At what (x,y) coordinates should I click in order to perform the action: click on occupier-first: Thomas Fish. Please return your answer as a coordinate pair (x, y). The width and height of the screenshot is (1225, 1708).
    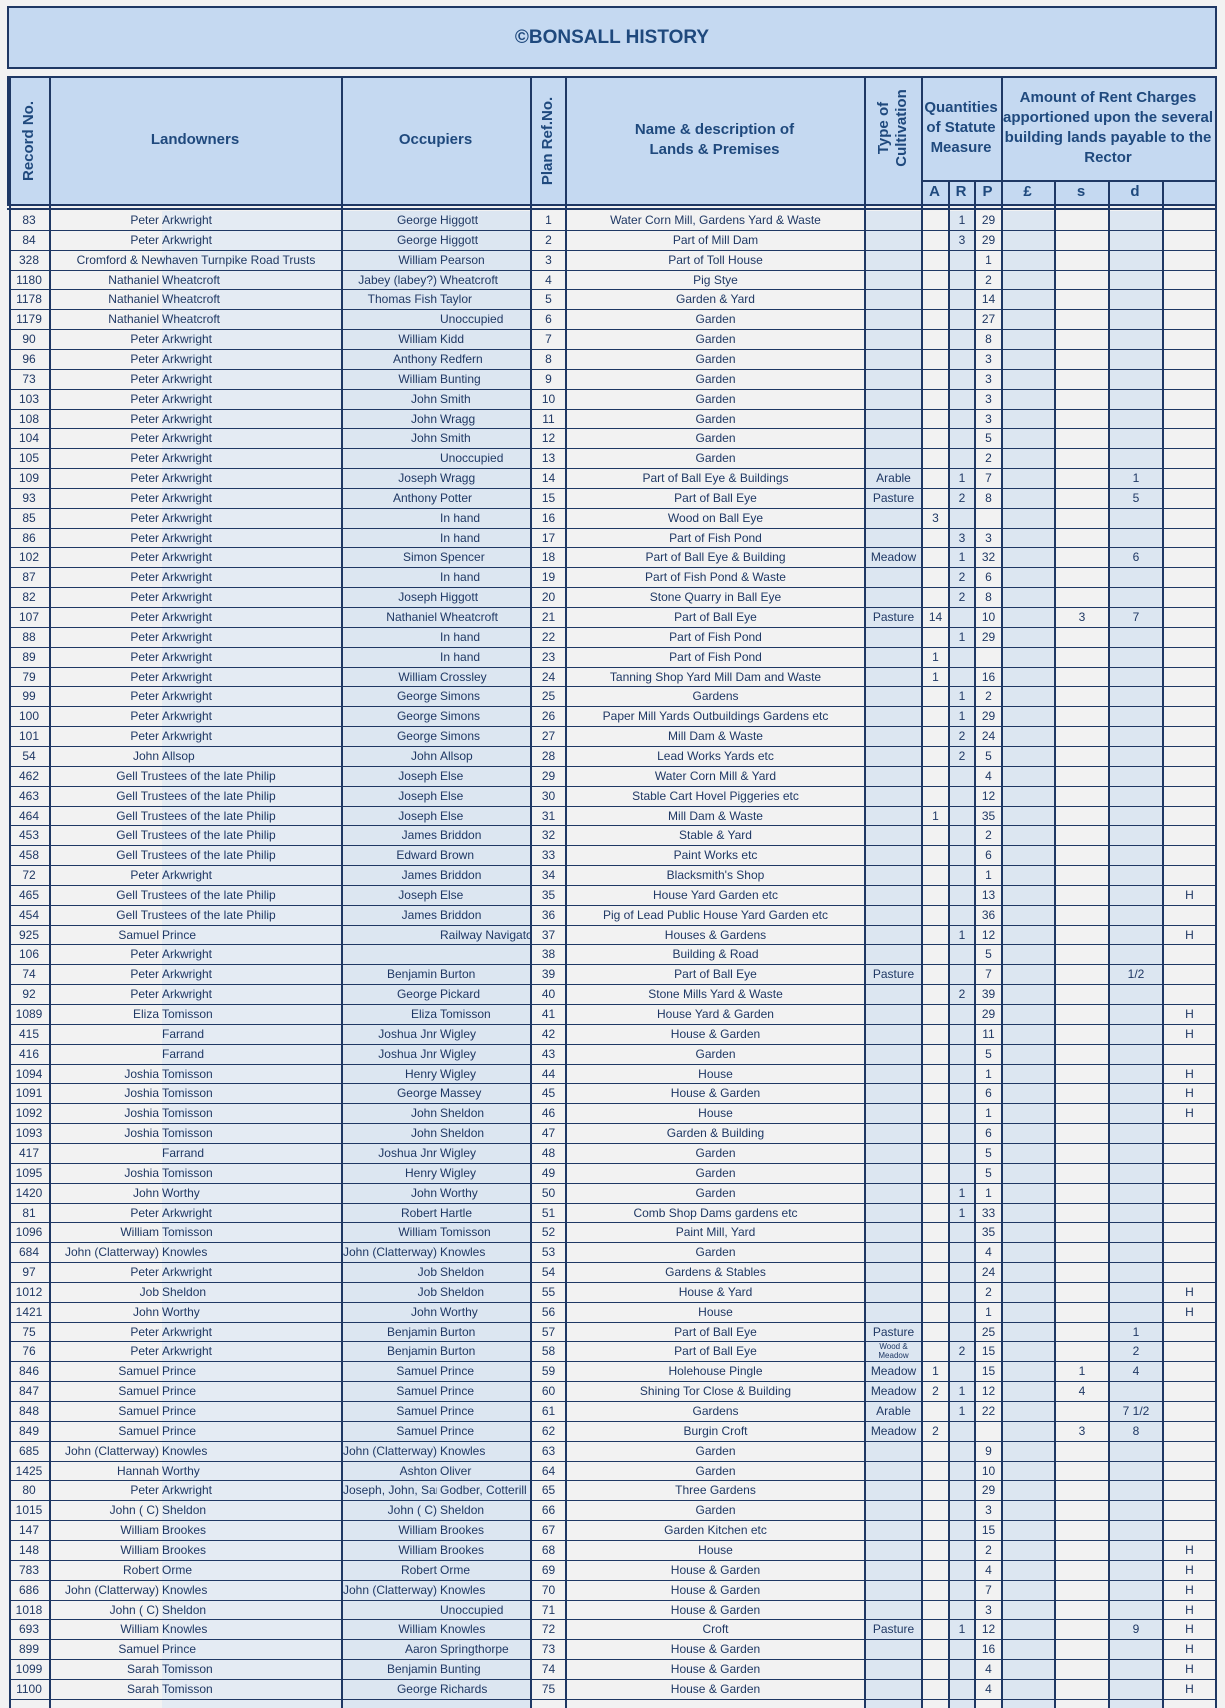
    Looking at the image, I should click on (402, 299).